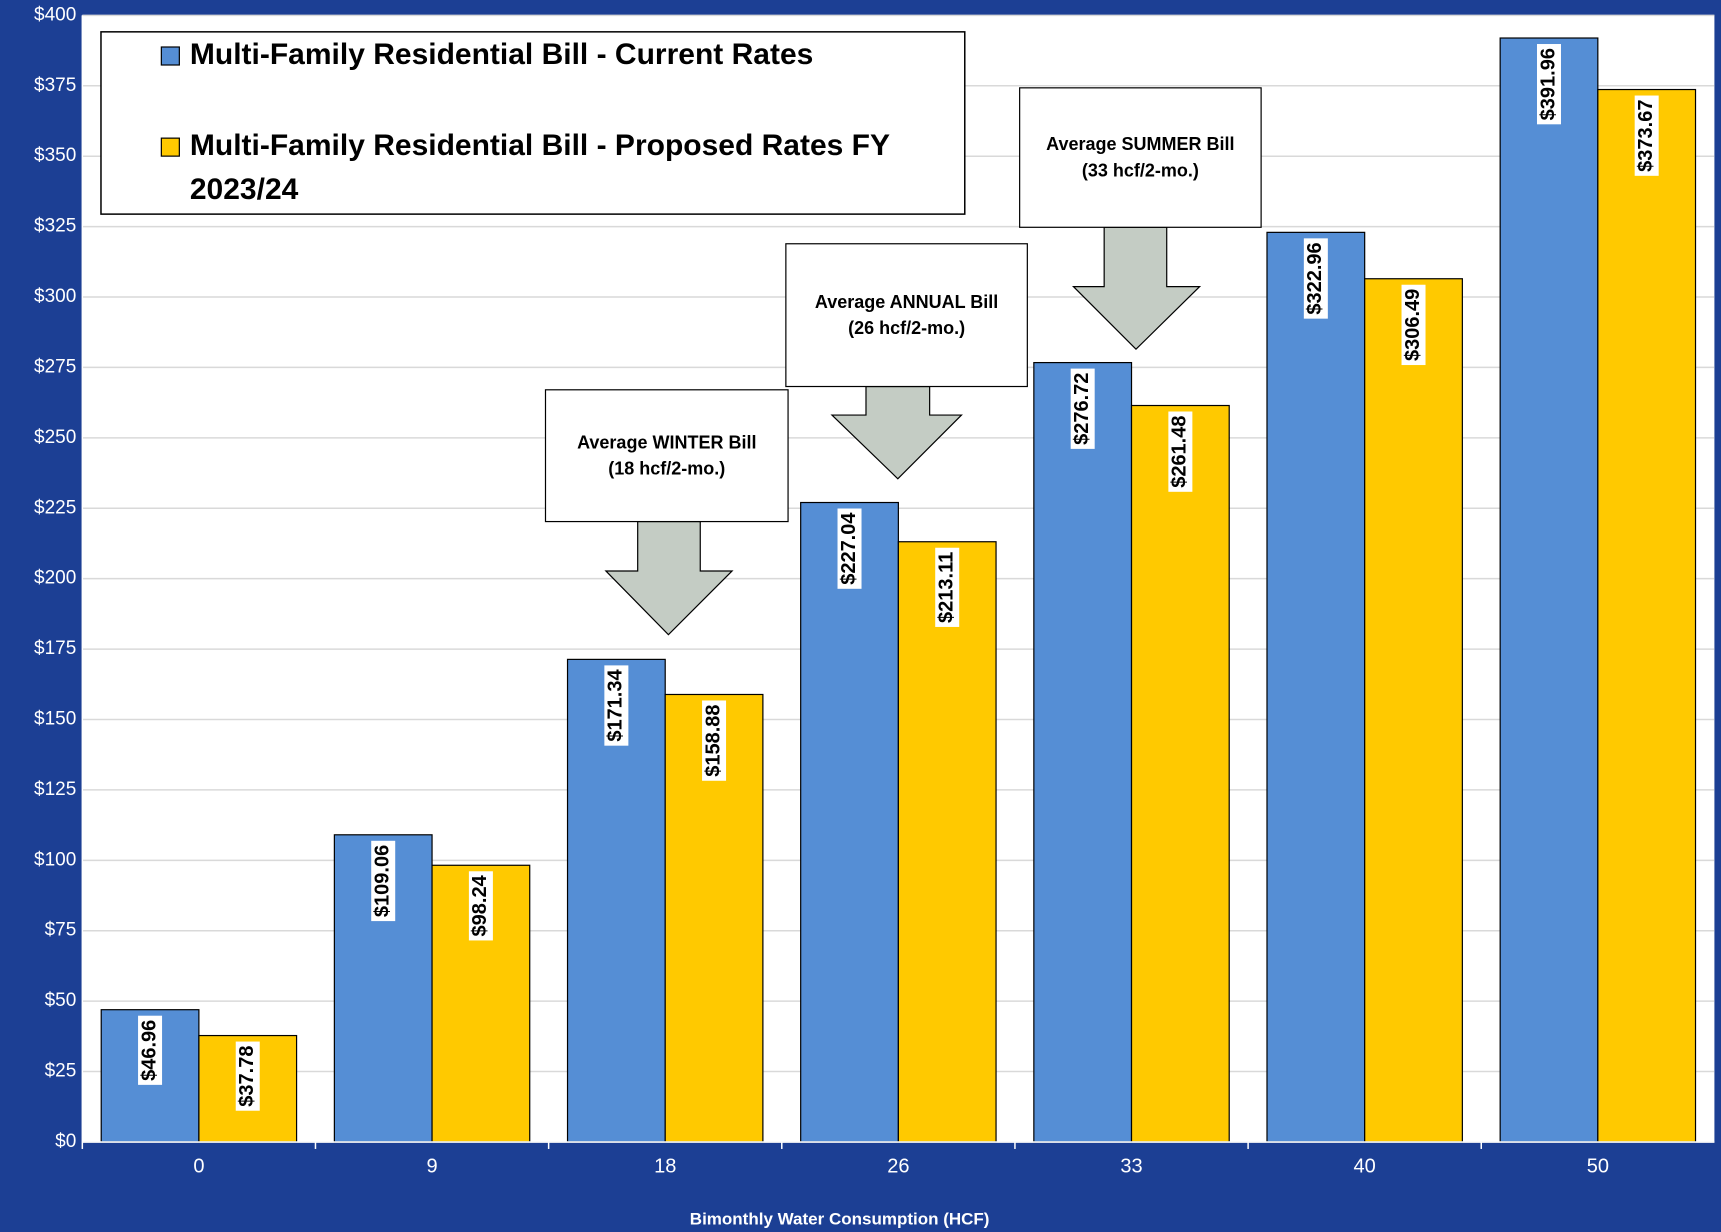  I want to click on value-label-text: $391.96, so click(1548, 84).